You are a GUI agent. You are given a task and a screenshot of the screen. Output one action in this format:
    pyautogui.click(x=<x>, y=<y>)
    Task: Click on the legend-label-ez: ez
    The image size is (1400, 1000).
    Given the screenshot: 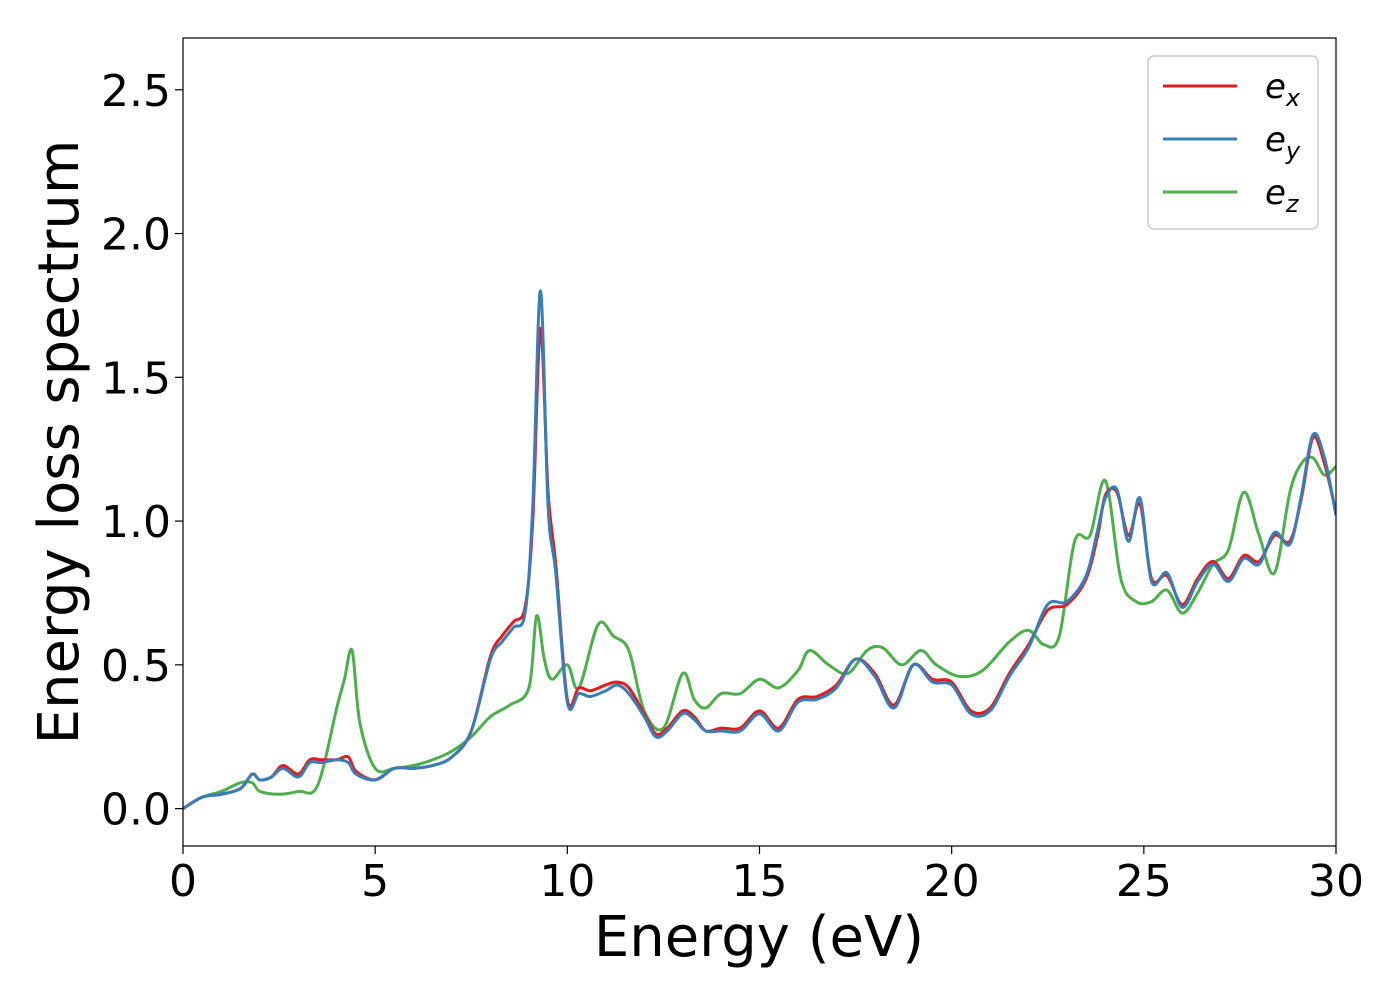 What is the action you would take?
    pyautogui.click(x=1282, y=195)
    